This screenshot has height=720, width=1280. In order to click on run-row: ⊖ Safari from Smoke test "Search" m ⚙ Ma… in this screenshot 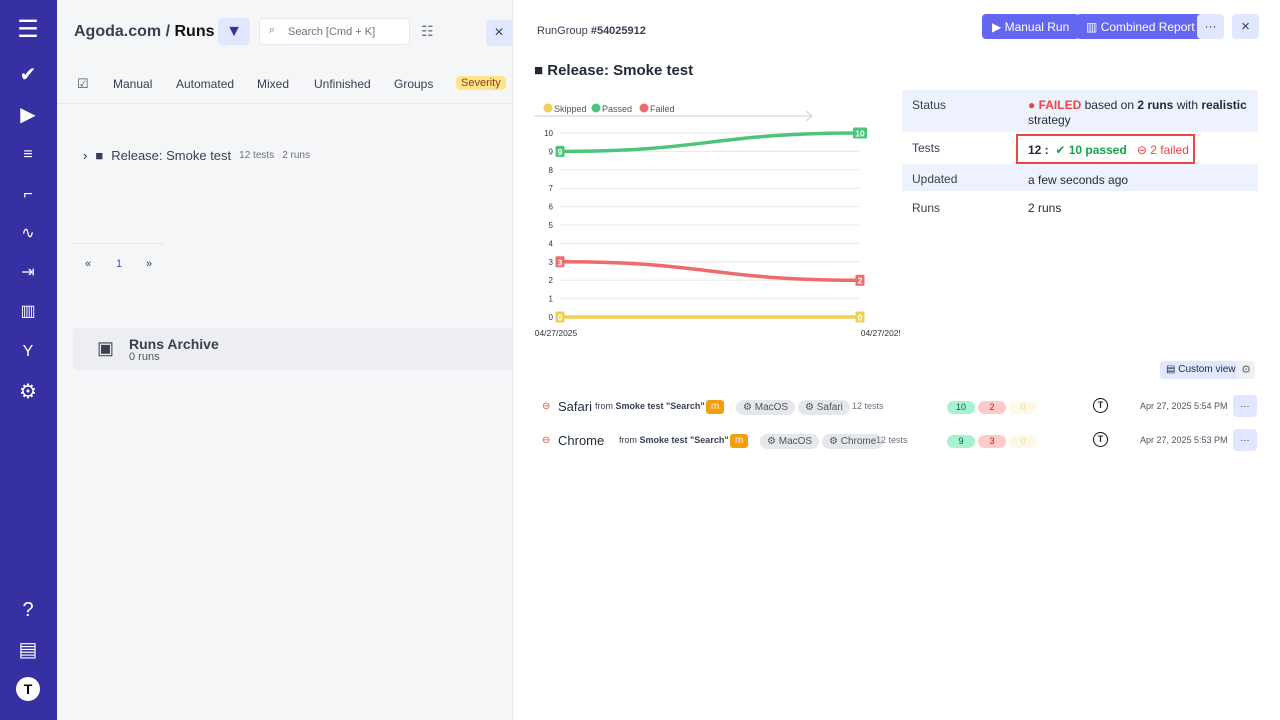, I will do `click(900, 407)`.